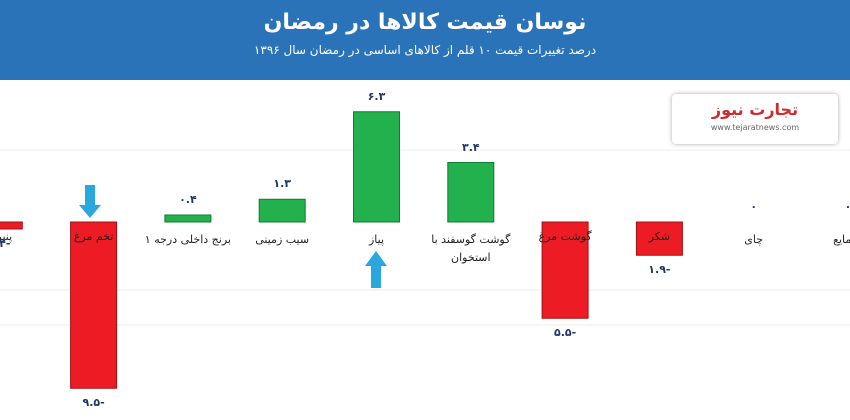  Describe the element at coordinates (841, 239) in the screenshot. I see `x-tick-label: ن مایع` at that location.